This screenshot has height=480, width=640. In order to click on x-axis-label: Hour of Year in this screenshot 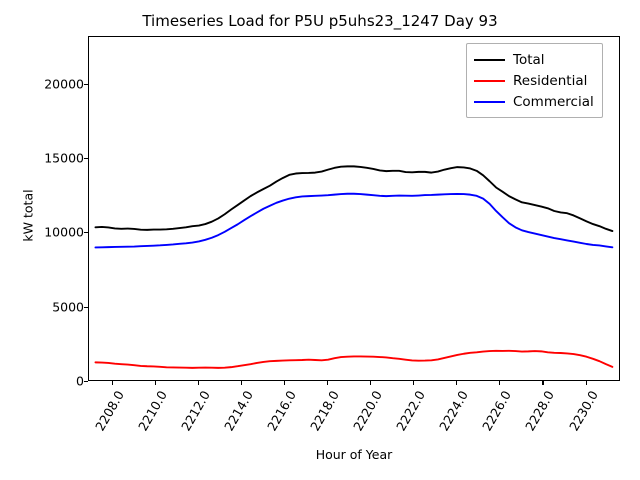, I will do `click(354, 454)`.